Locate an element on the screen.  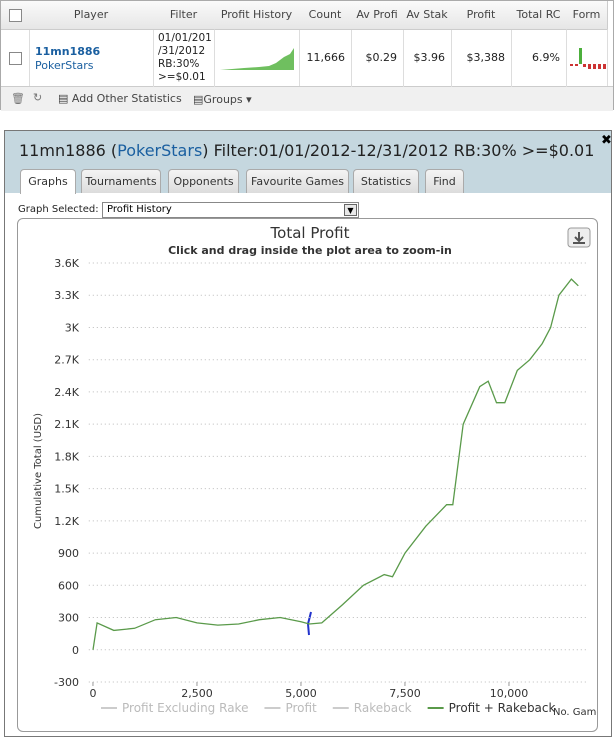
column-header: Profit History is located at coordinates (257, 15).